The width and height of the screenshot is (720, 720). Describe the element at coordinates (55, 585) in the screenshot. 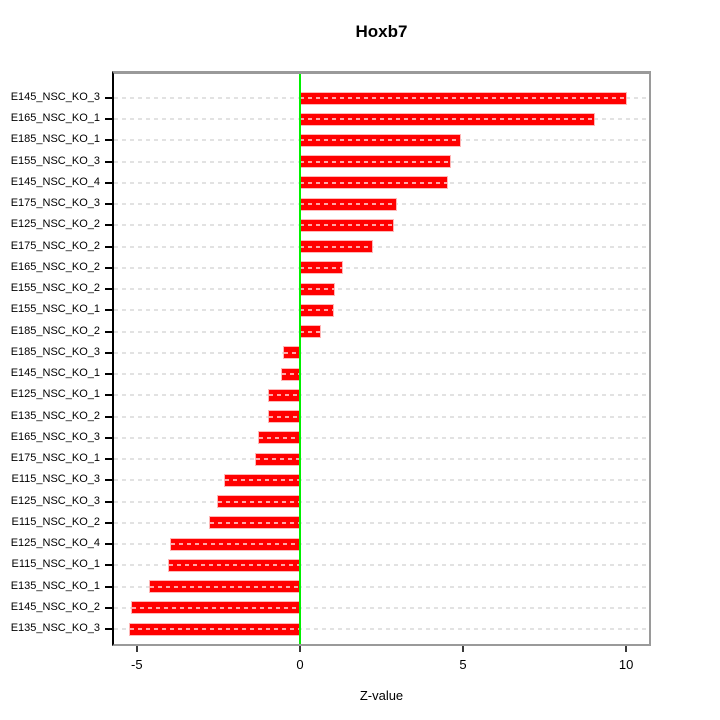

I see `y-axis-category-label: E135_NSC_KO_1` at that location.